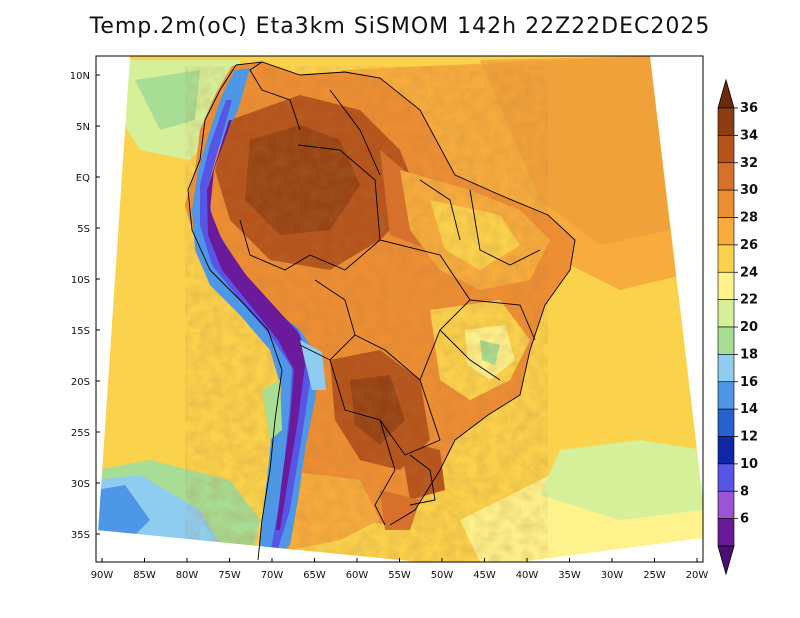  What do you see at coordinates (744, 519) in the screenshot?
I see `colorbar-label: 6` at bounding box center [744, 519].